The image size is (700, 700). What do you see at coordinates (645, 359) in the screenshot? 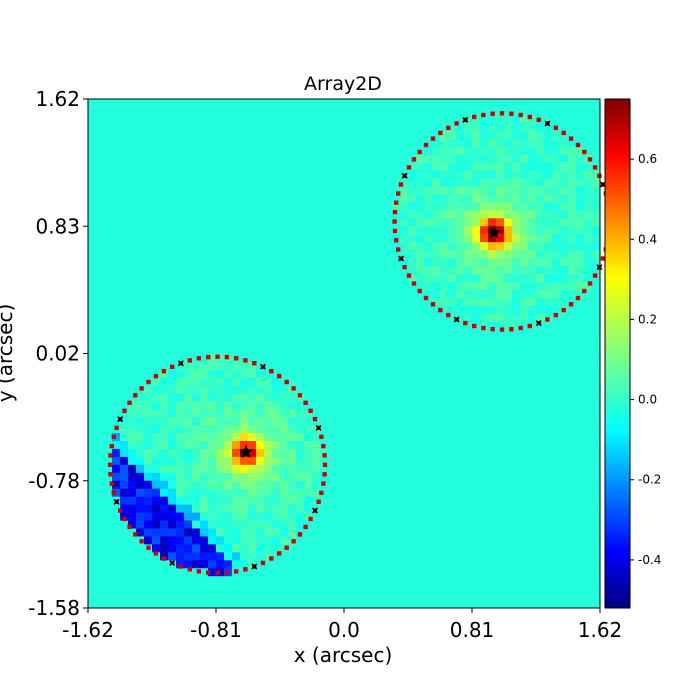
I see `colorbar-ticks: 0.60.40.20.0-0.2-0.4` at bounding box center [645, 359].